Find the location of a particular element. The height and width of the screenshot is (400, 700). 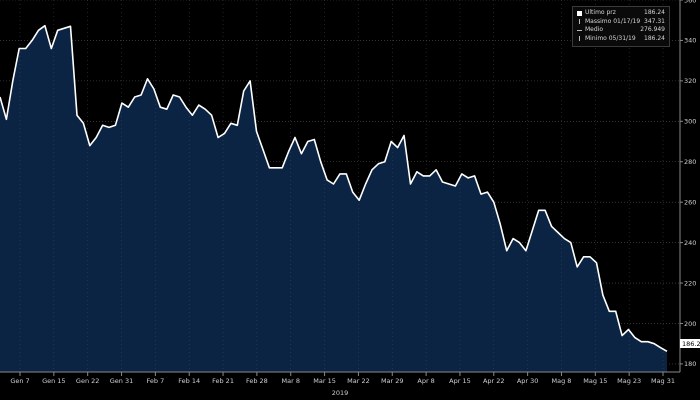

x-tick-label: Feb 21 is located at coordinates (223, 381).